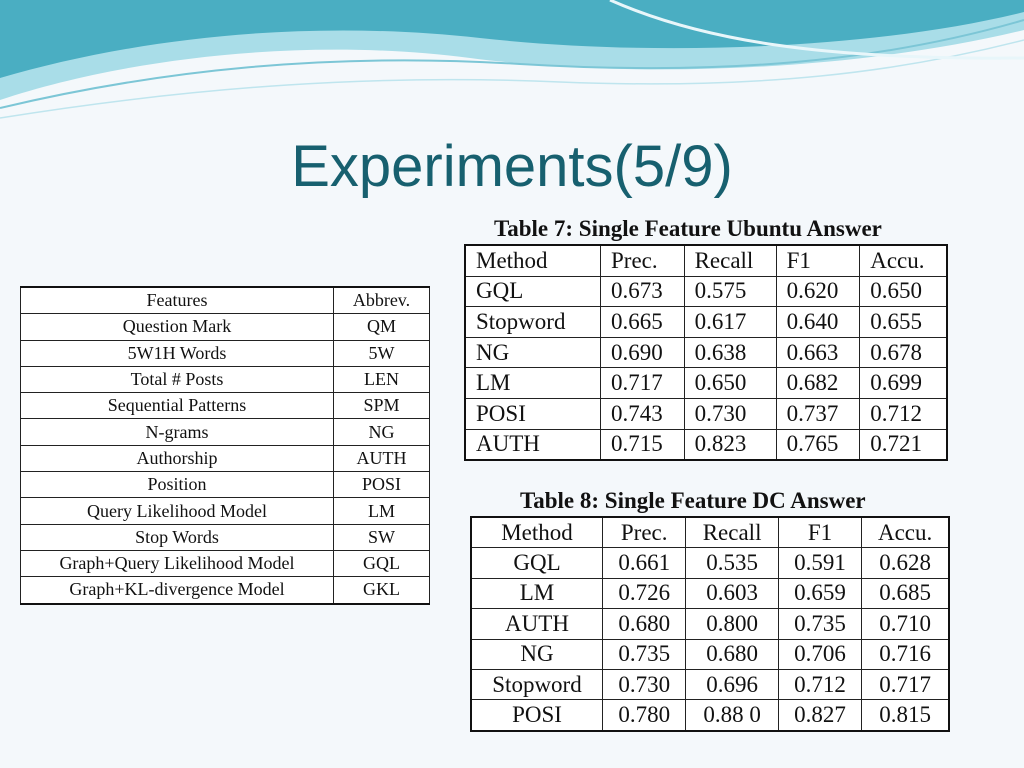 This screenshot has height=768, width=1024. I want to click on table-cell: 0.721, so click(903, 444).